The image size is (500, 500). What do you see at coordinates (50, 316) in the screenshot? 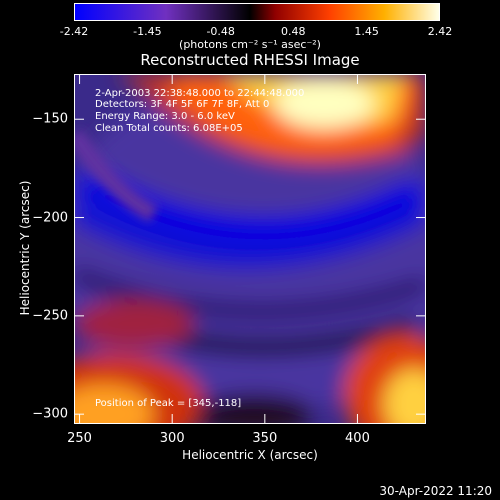
I see `y-tick-label: −250` at bounding box center [50, 316].